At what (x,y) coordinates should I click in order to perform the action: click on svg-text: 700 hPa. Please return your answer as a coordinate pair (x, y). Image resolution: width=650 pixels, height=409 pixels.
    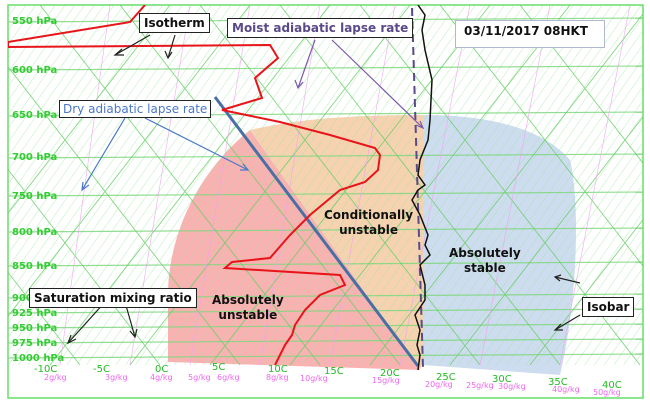
    Looking at the image, I should click on (34, 157).